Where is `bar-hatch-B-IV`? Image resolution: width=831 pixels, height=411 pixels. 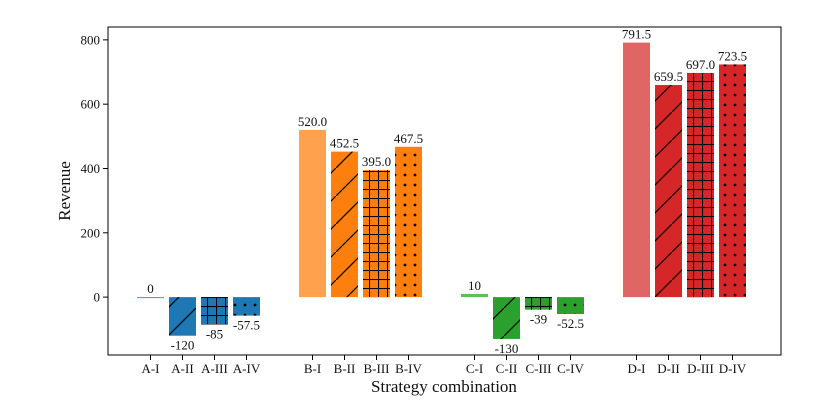 bar-hatch-B-IV is located at coordinates (408, 222).